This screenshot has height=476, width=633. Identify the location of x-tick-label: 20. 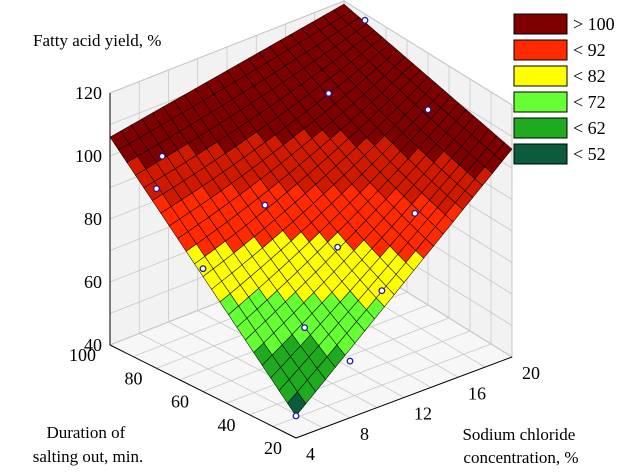
(531, 373).